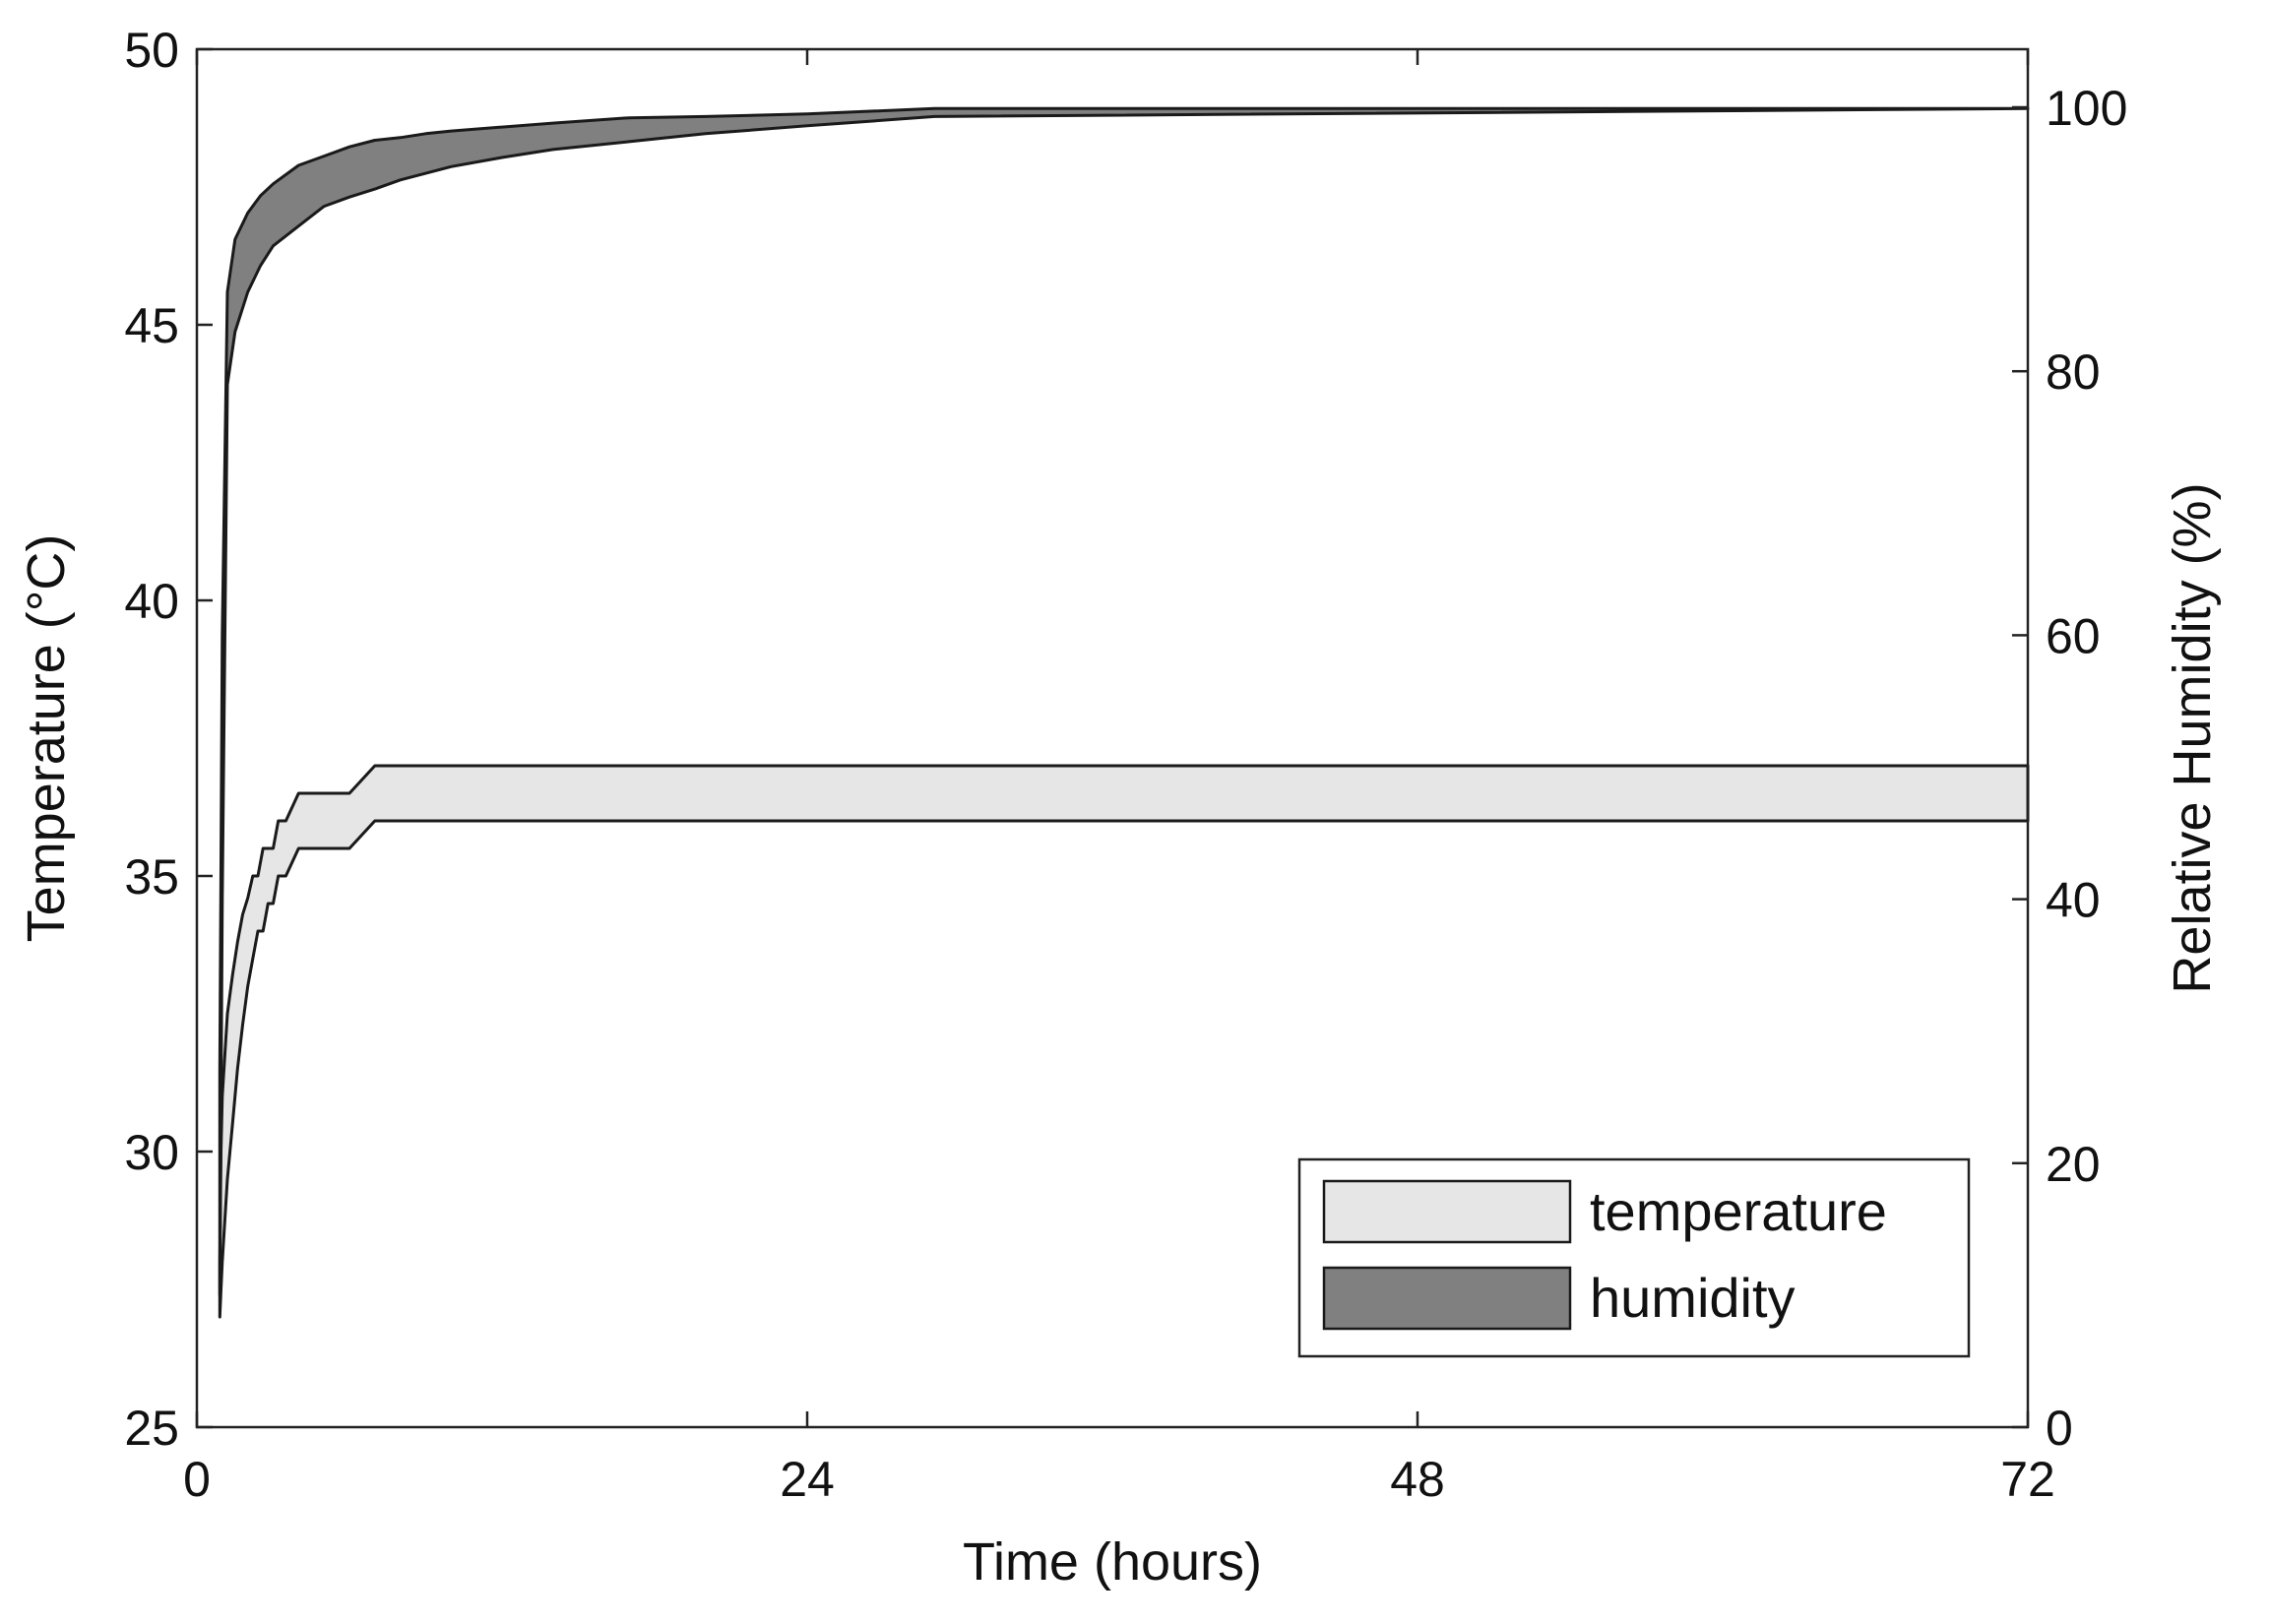 The width and height of the screenshot is (2269, 1624). I want to click on y-axis-right-label: Relative Humidity (%), so click(2192, 737).